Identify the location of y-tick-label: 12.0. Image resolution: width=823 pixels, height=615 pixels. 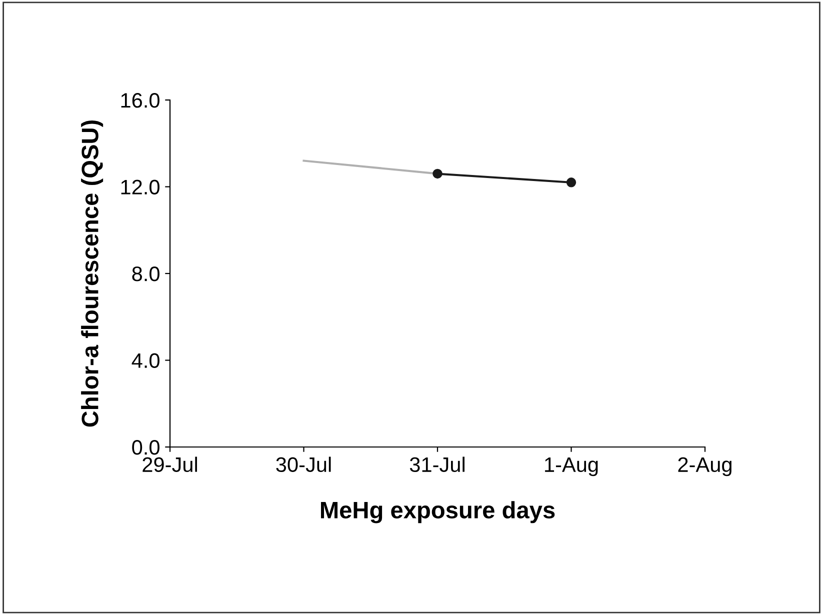
(140, 187).